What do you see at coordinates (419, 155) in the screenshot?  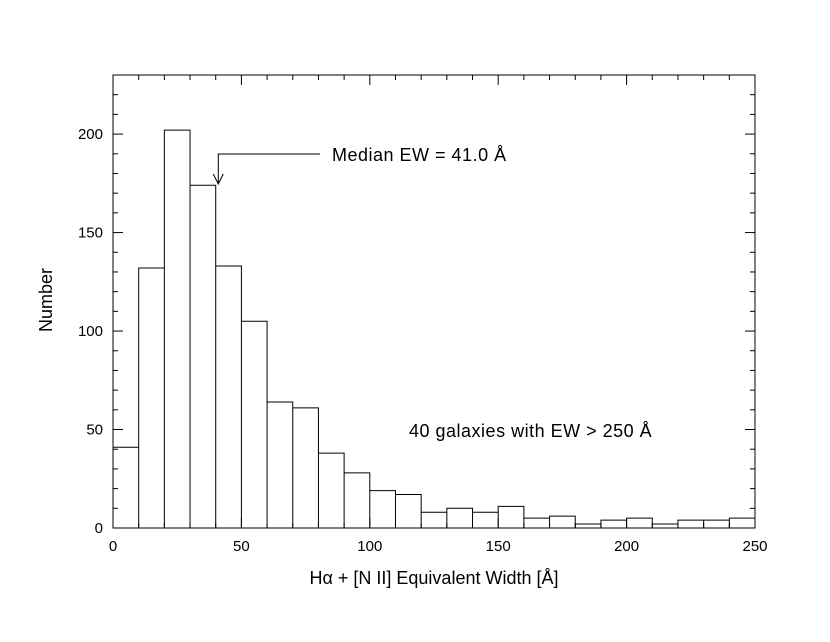 I see `median-annotation: Median EW = 41.0 Å` at bounding box center [419, 155].